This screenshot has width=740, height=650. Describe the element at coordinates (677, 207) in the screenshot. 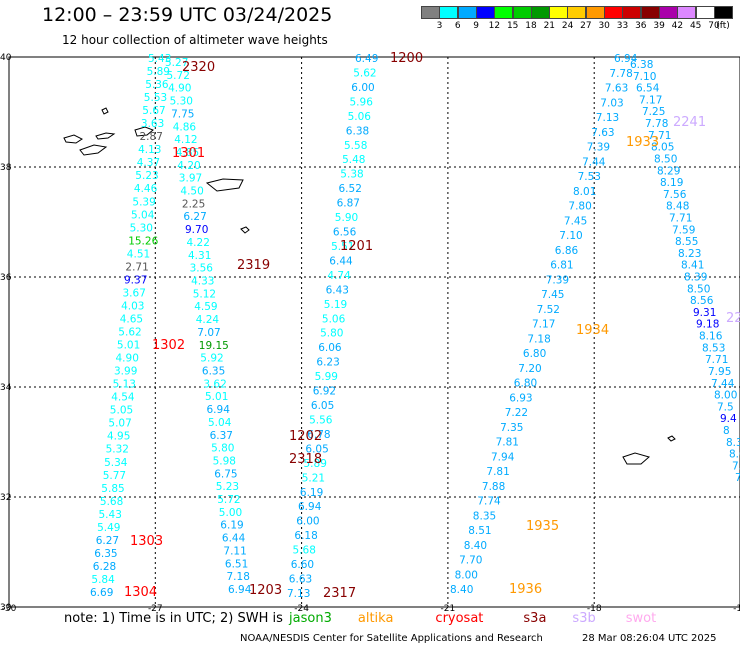

I see `wave-height-value: 8.48` at that location.